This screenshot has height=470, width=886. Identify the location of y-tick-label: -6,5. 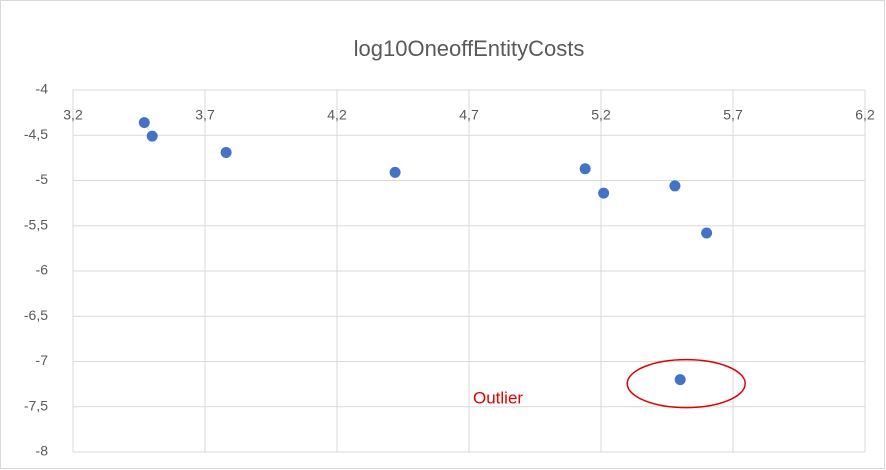
(36, 315).